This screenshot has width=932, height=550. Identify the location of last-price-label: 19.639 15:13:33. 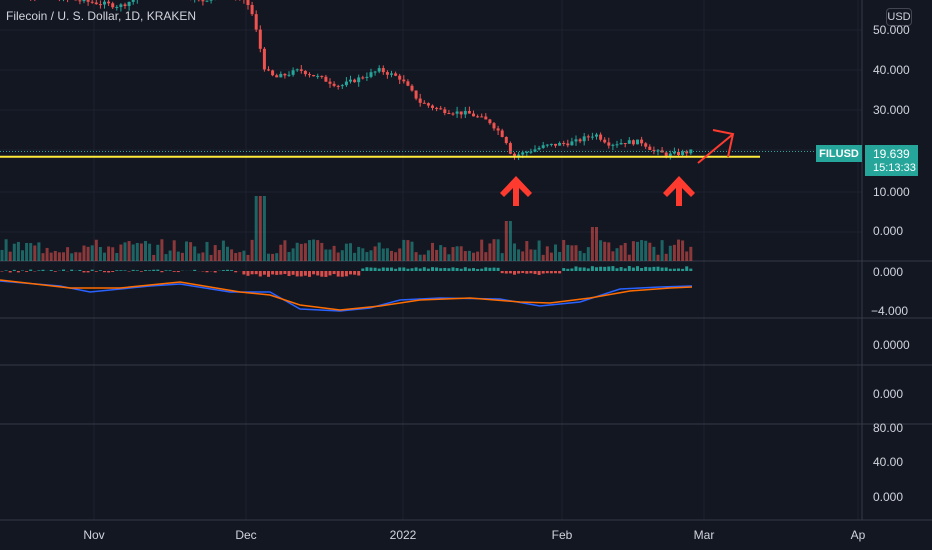
(891, 160).